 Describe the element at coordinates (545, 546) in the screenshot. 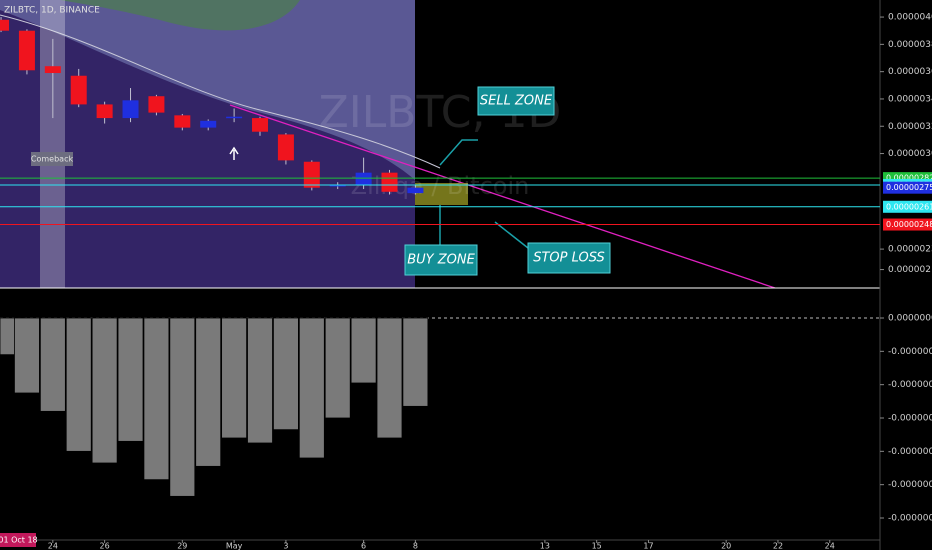

I see `x-tick-label: 13` at that location.